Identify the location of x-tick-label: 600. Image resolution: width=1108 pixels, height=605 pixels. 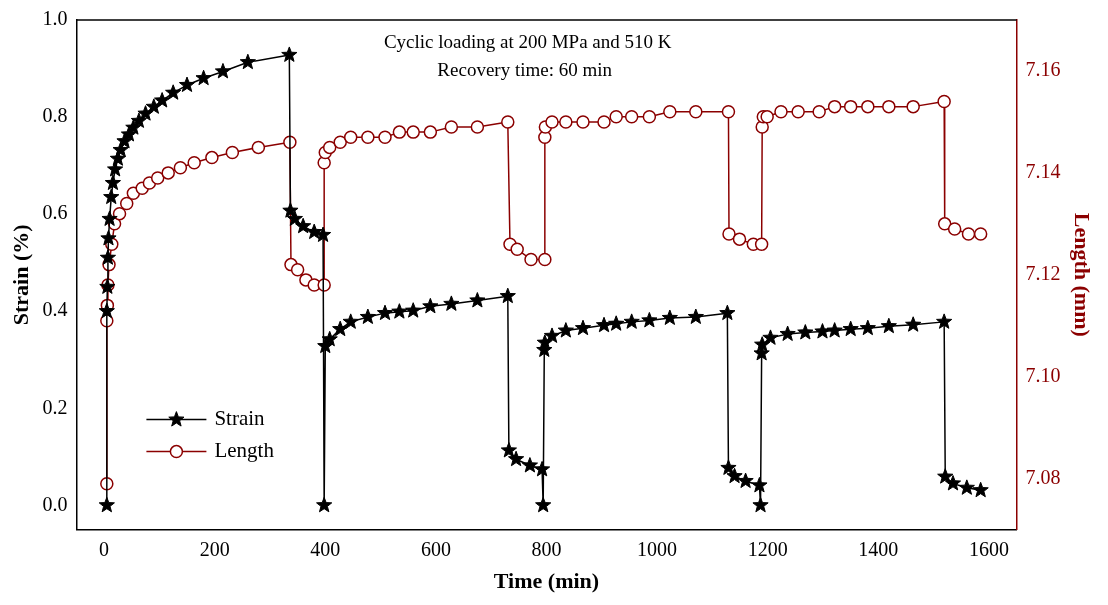
(435, 548).